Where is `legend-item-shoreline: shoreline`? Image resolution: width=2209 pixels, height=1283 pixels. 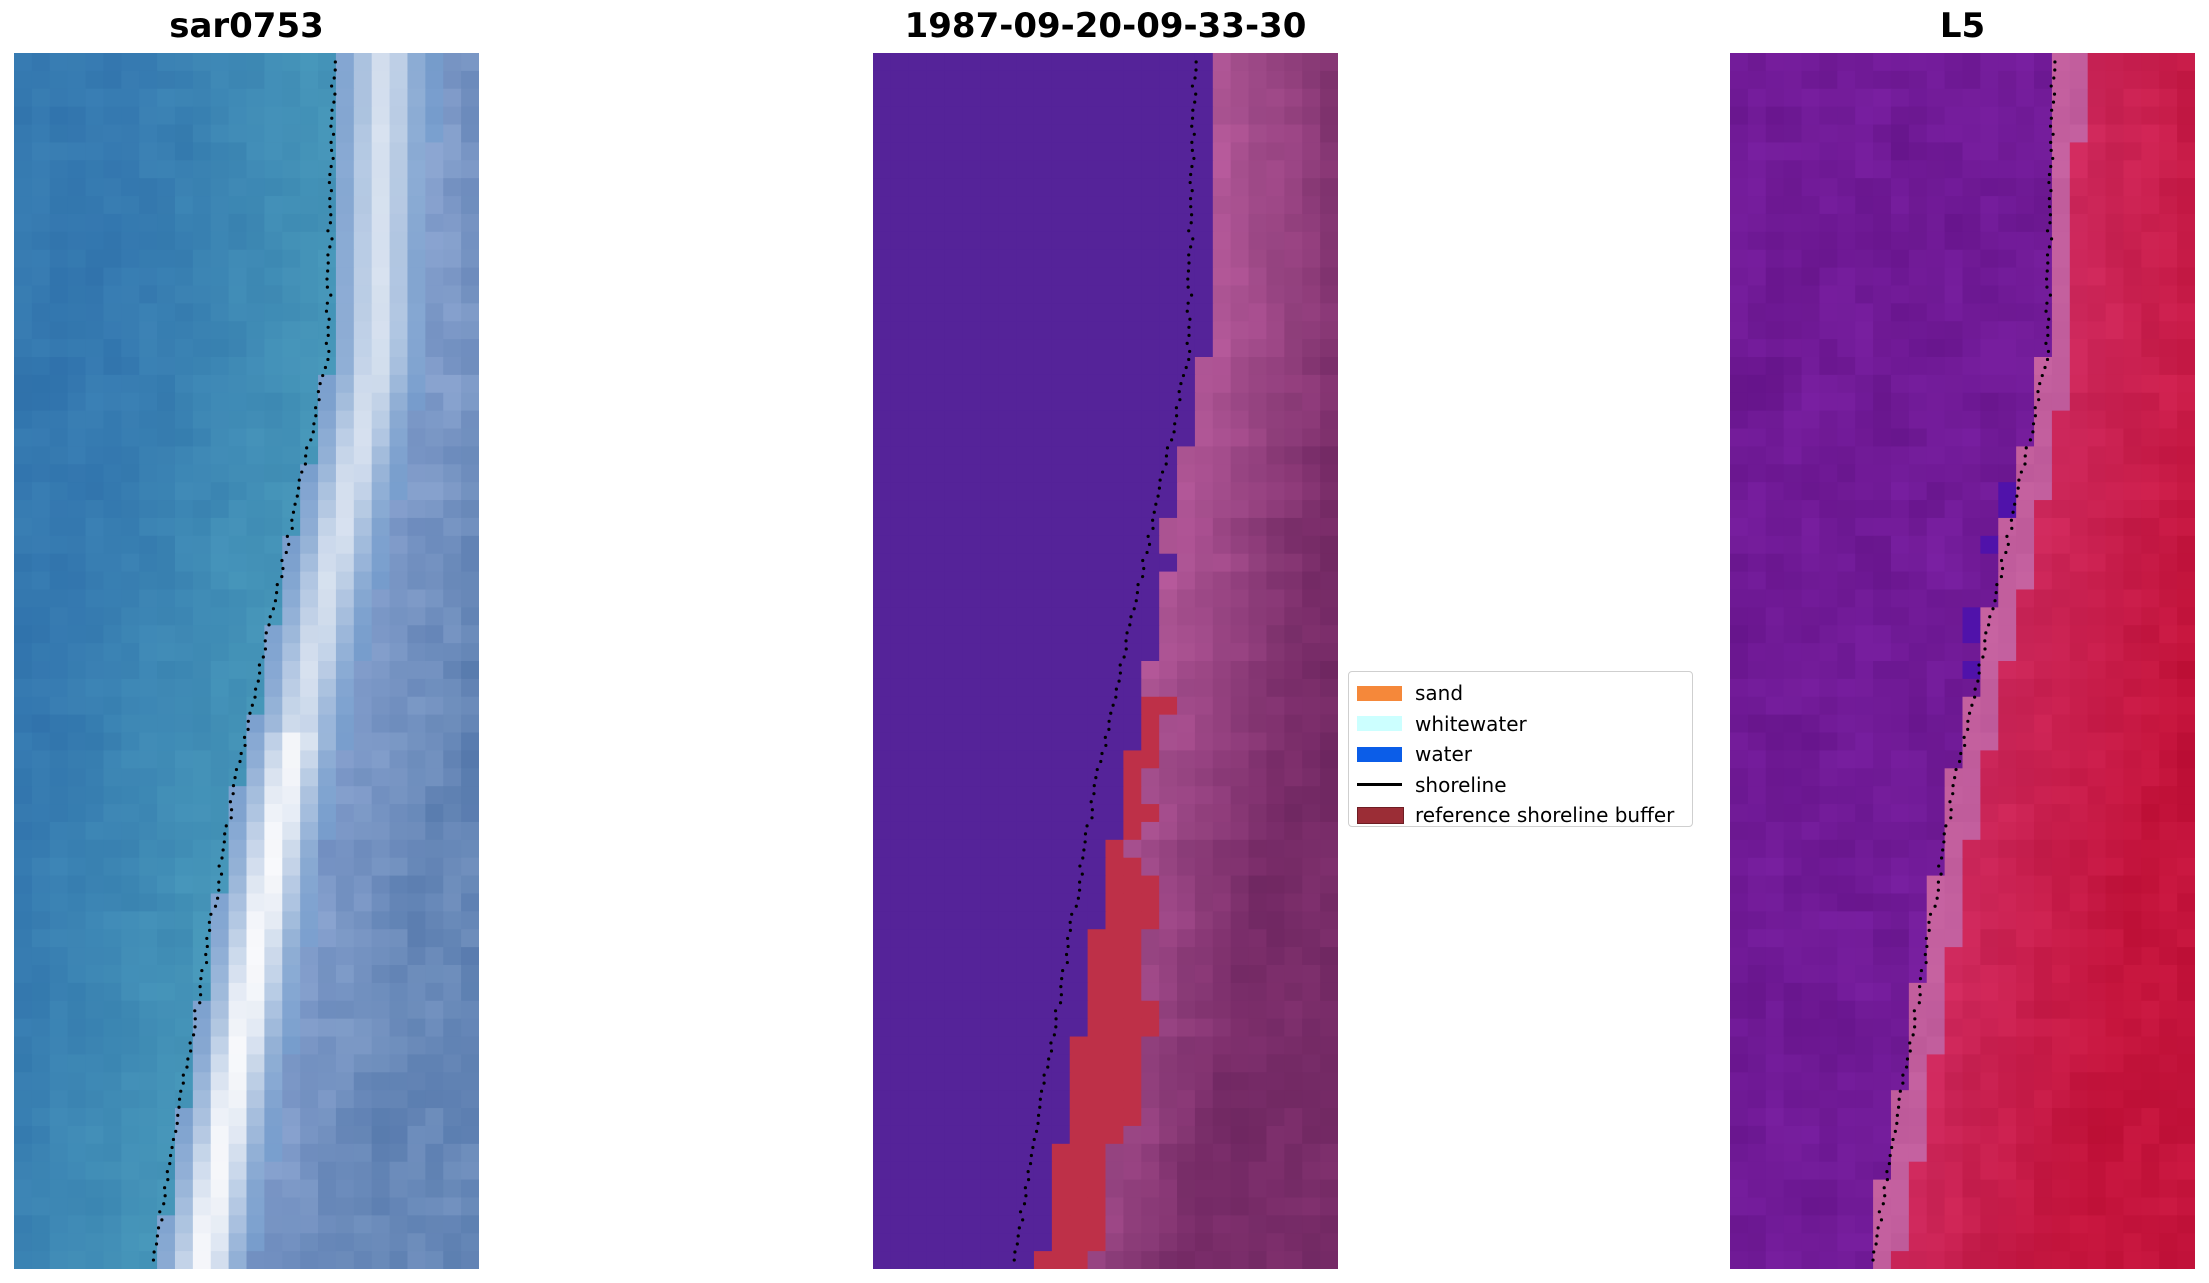 legend-item-shoreline: shoreline is located at coordinates (1520, 785).